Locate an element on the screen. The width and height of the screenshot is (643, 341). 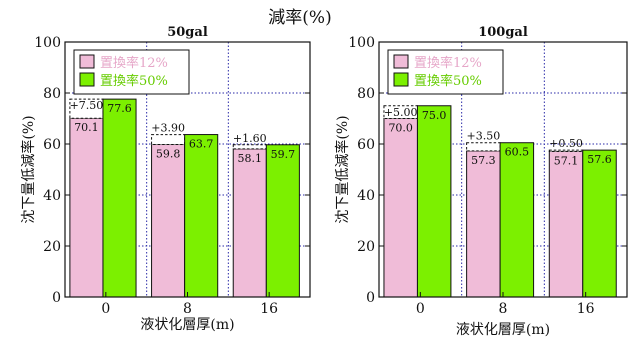
data-label-series1: 58.1 is located at coordinates (250, 158).